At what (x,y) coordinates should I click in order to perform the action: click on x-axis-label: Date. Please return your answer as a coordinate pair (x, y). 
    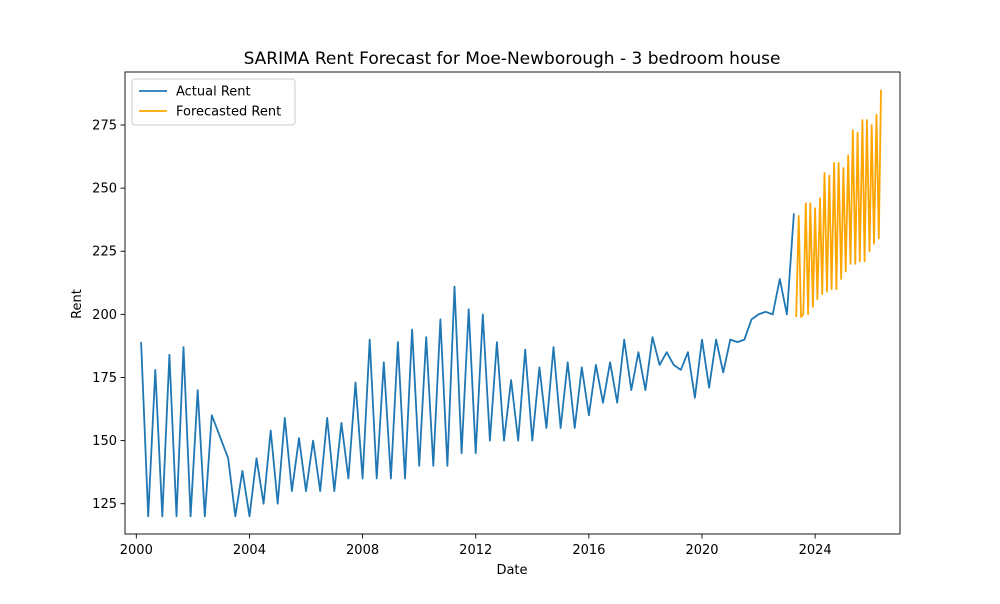
    Looking at the image, I should click on (511, 570).